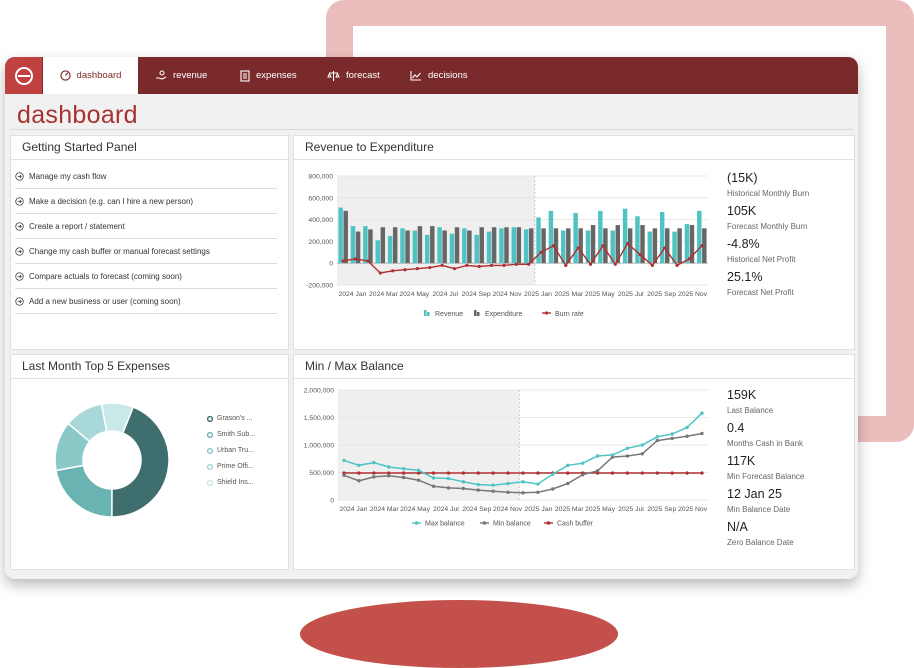  What do you see at coordinates (760, 292) in the screenshot?
I see `forecast-net-profit-label: Forecast Net Profit` at bounding box center [760, 292].